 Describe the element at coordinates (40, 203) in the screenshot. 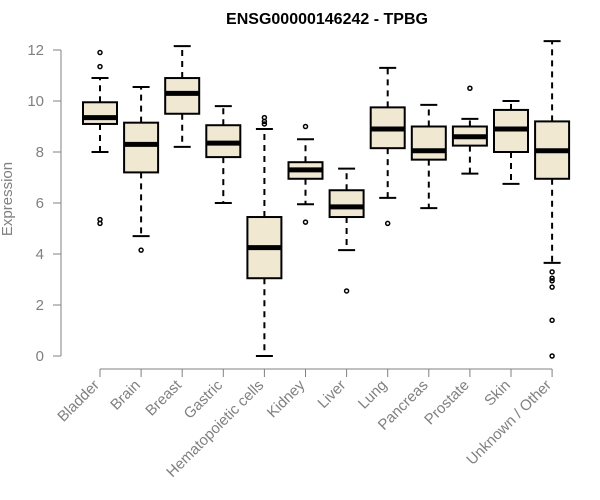

I see `y-tick-label: 6` at that location.